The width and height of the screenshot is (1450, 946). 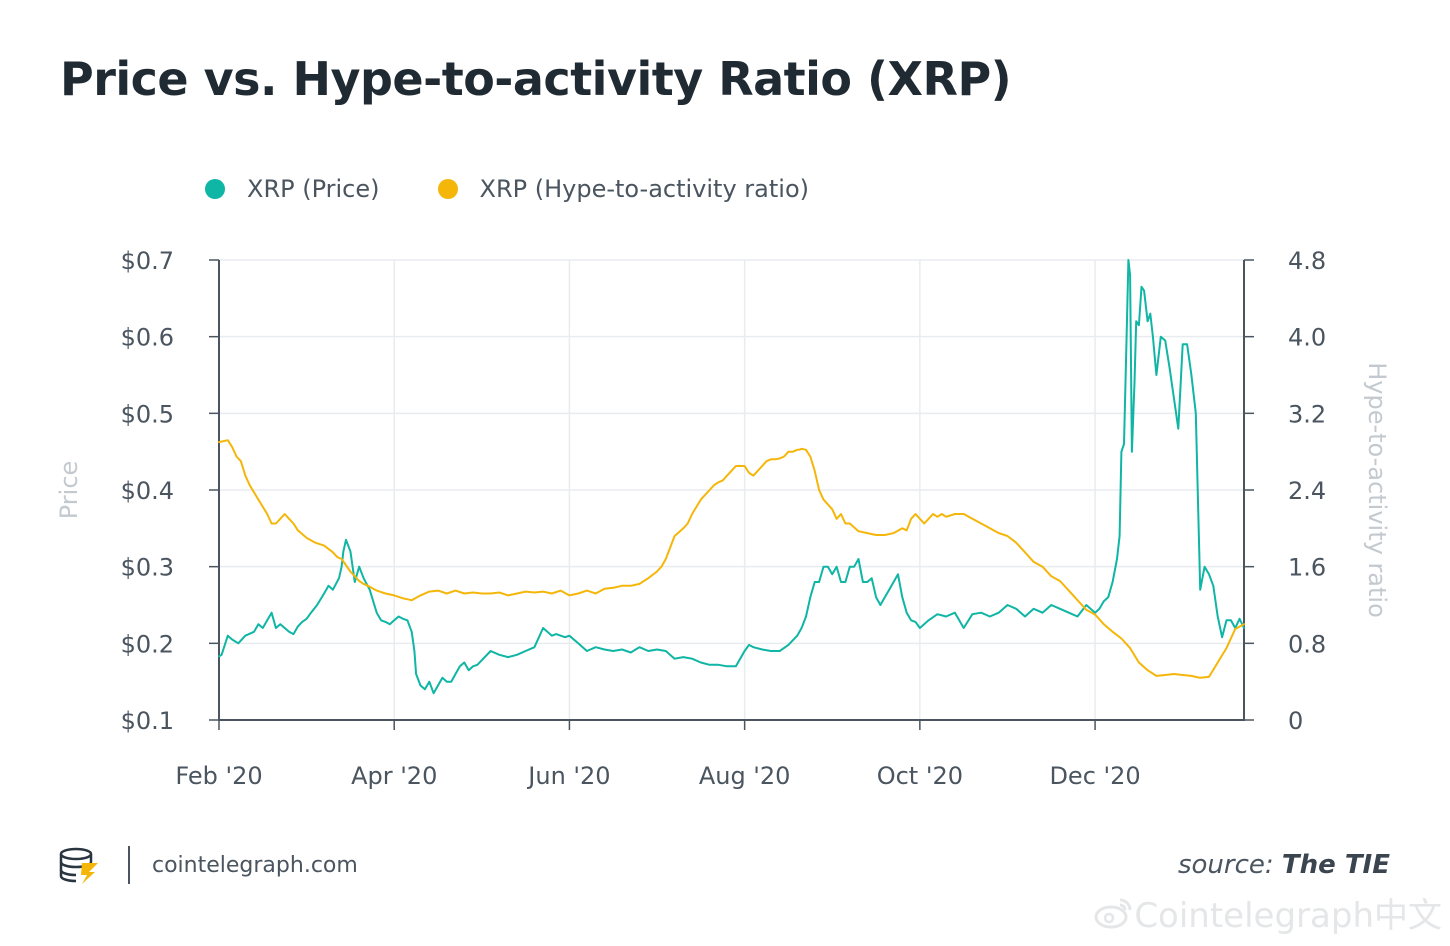 I want to click on legend-dot-price, so click(x=215, y=189).